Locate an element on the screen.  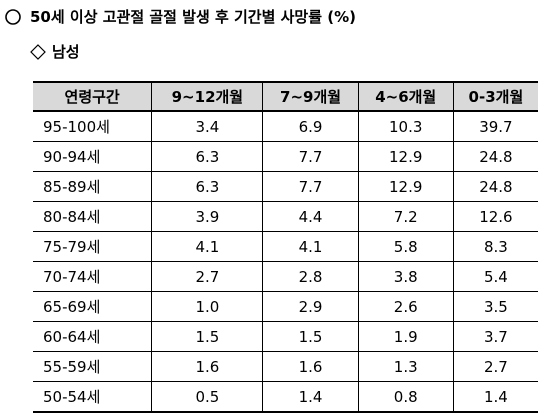
header-row: 연령구간 9~12개월 7~9개월 4~6개월 0-3개월 is located at coordinates (285, 96).